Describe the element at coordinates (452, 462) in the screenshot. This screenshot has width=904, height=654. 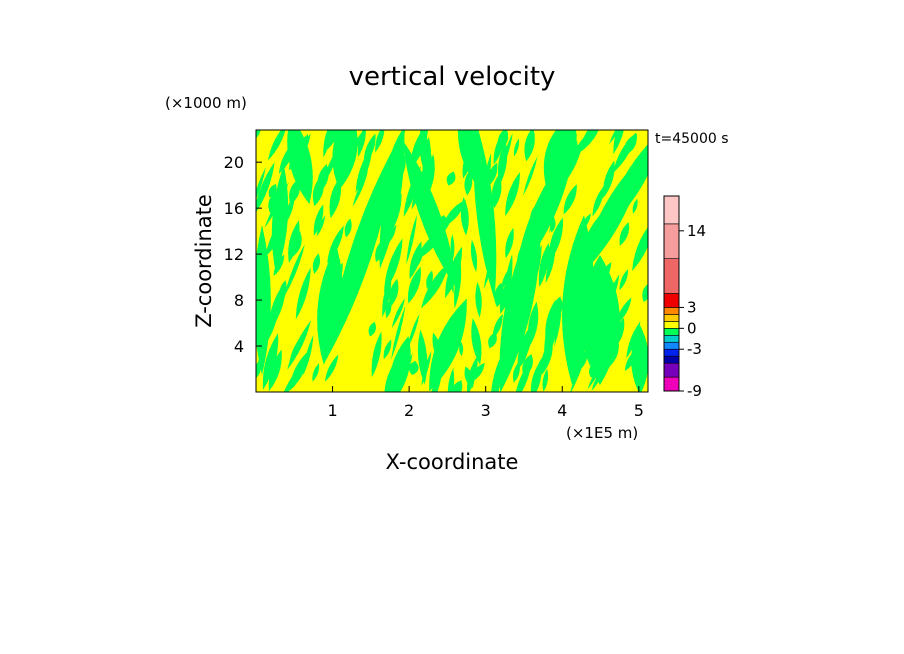
I see `x-axis-label: X-coordinate` at that location.